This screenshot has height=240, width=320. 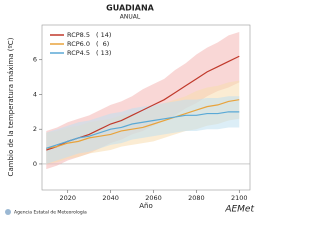 What do you see at coordinates (196, 198) in the screenshot?
I see `x-tick-label: 2080` at bounding box center [196, 198].